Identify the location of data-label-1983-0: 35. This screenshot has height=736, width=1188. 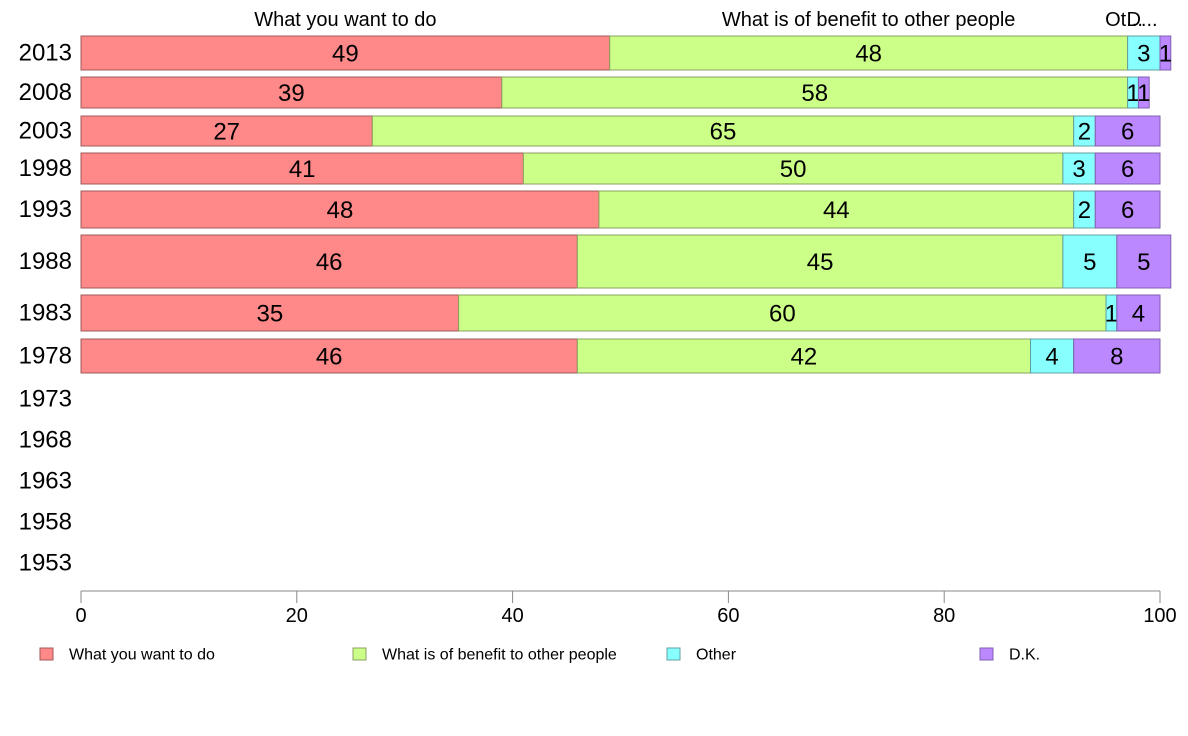
(269, 314).